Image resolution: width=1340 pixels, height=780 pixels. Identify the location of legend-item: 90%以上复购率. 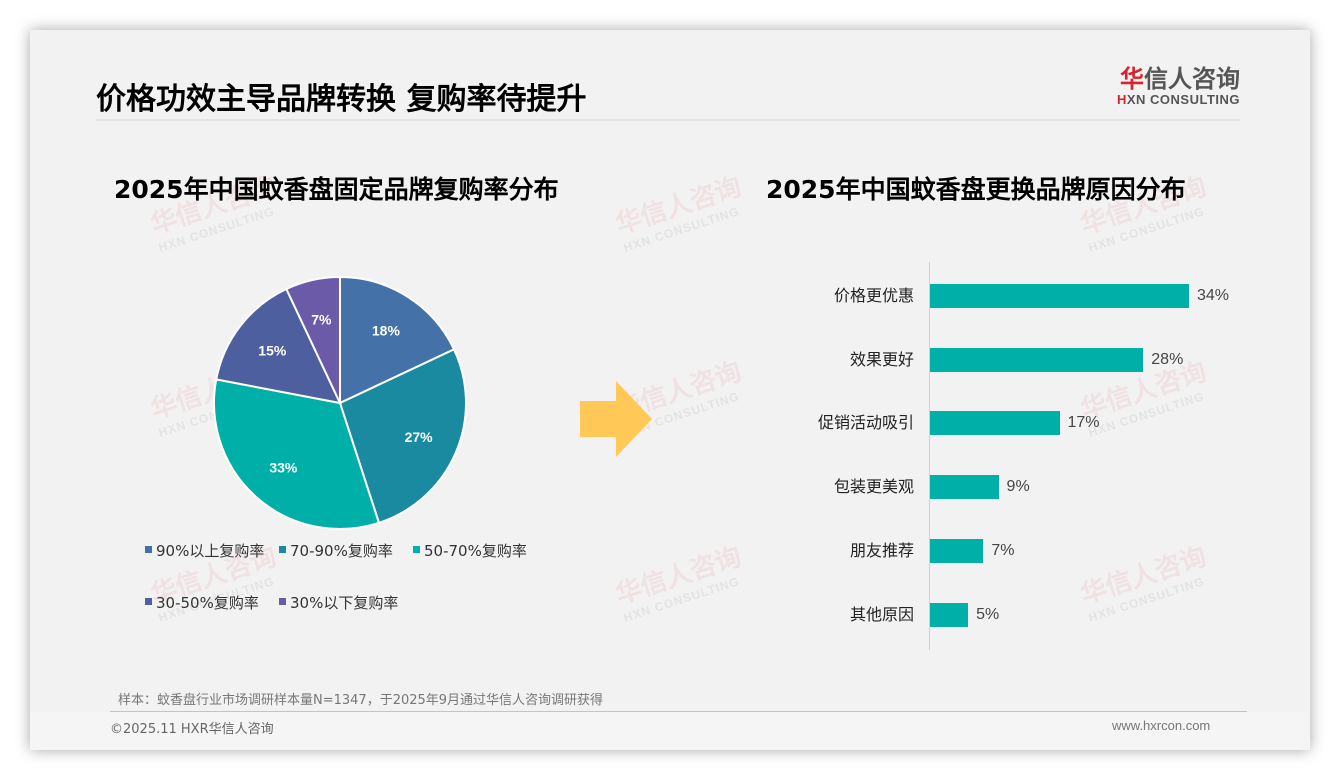
(204, 550).